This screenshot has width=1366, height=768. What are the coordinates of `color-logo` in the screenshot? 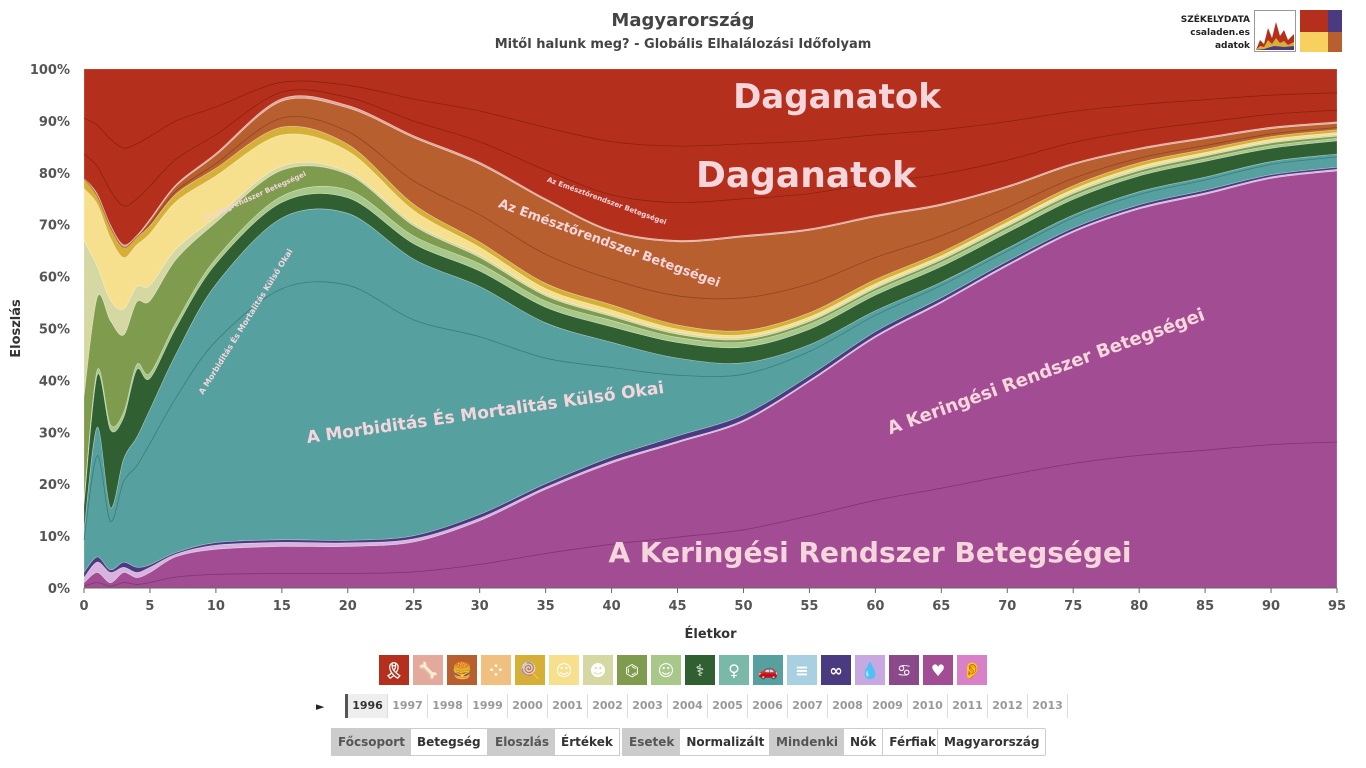 It's located at (1321, 31).